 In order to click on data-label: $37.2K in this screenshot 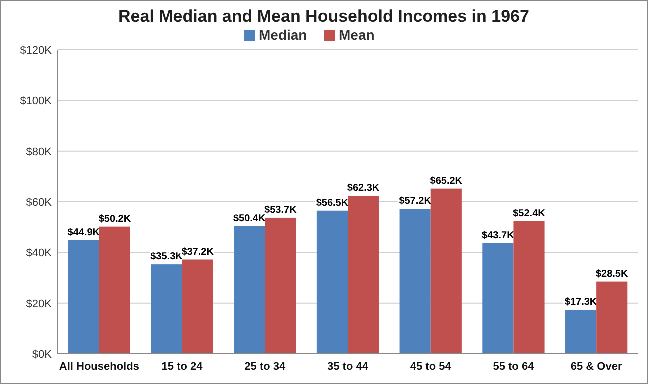, I will do `click(198, 252)`.